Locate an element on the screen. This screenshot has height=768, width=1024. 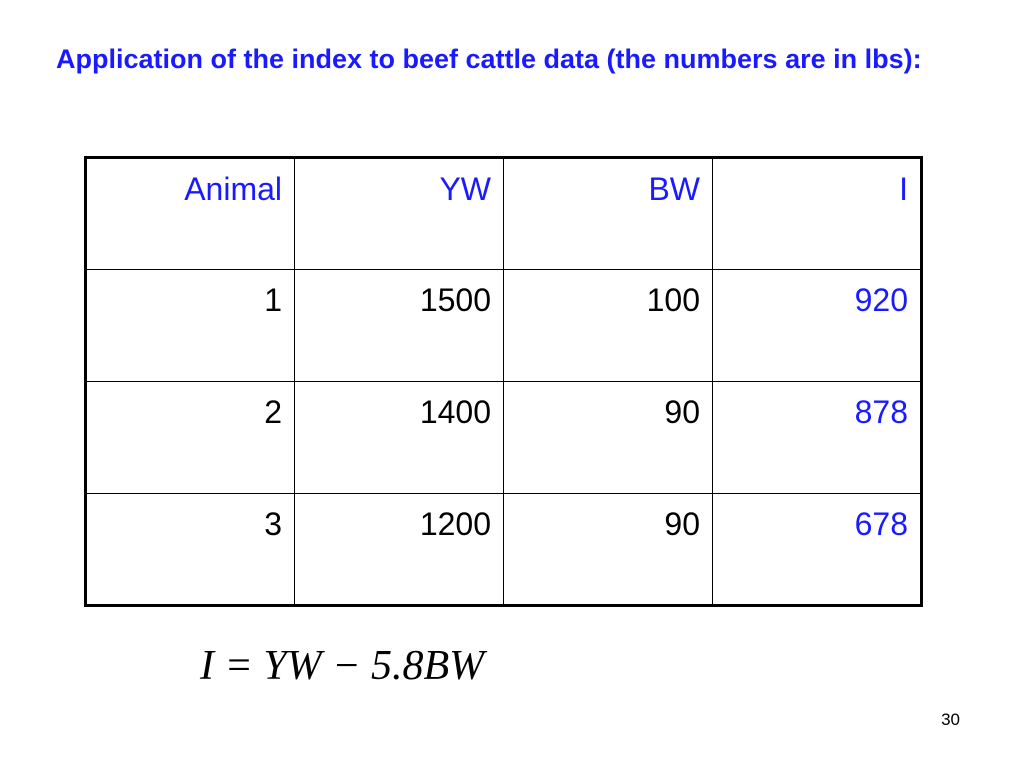
table-row: 2 1400 90 878 is located at coordinates (503, 437).